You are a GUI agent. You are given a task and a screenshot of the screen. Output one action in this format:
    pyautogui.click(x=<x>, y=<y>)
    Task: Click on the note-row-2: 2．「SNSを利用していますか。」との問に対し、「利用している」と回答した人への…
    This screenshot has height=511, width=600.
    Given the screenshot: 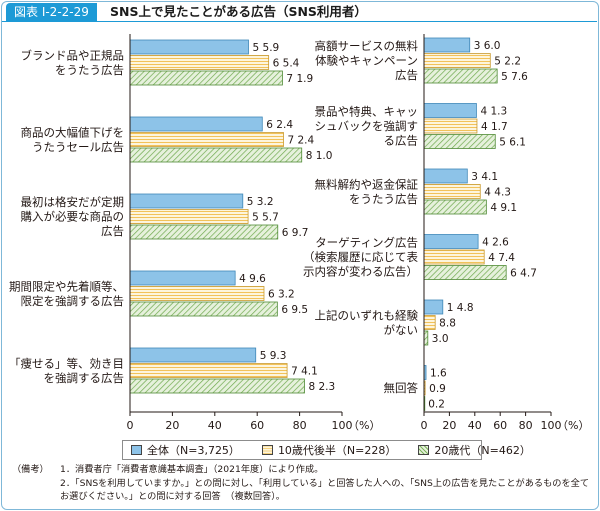 What is the action you would take?
    pyautogui.click(x=302, y=490)
    